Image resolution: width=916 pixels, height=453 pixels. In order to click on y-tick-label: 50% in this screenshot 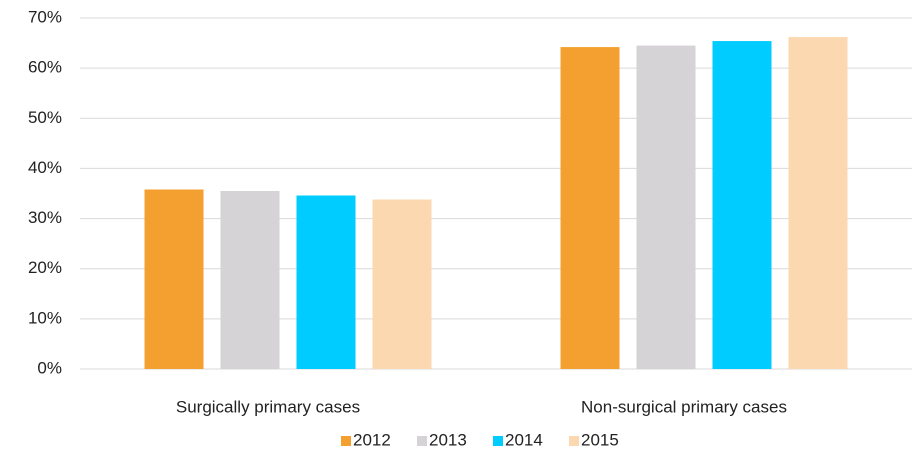, I will do `click(45, 117)`.